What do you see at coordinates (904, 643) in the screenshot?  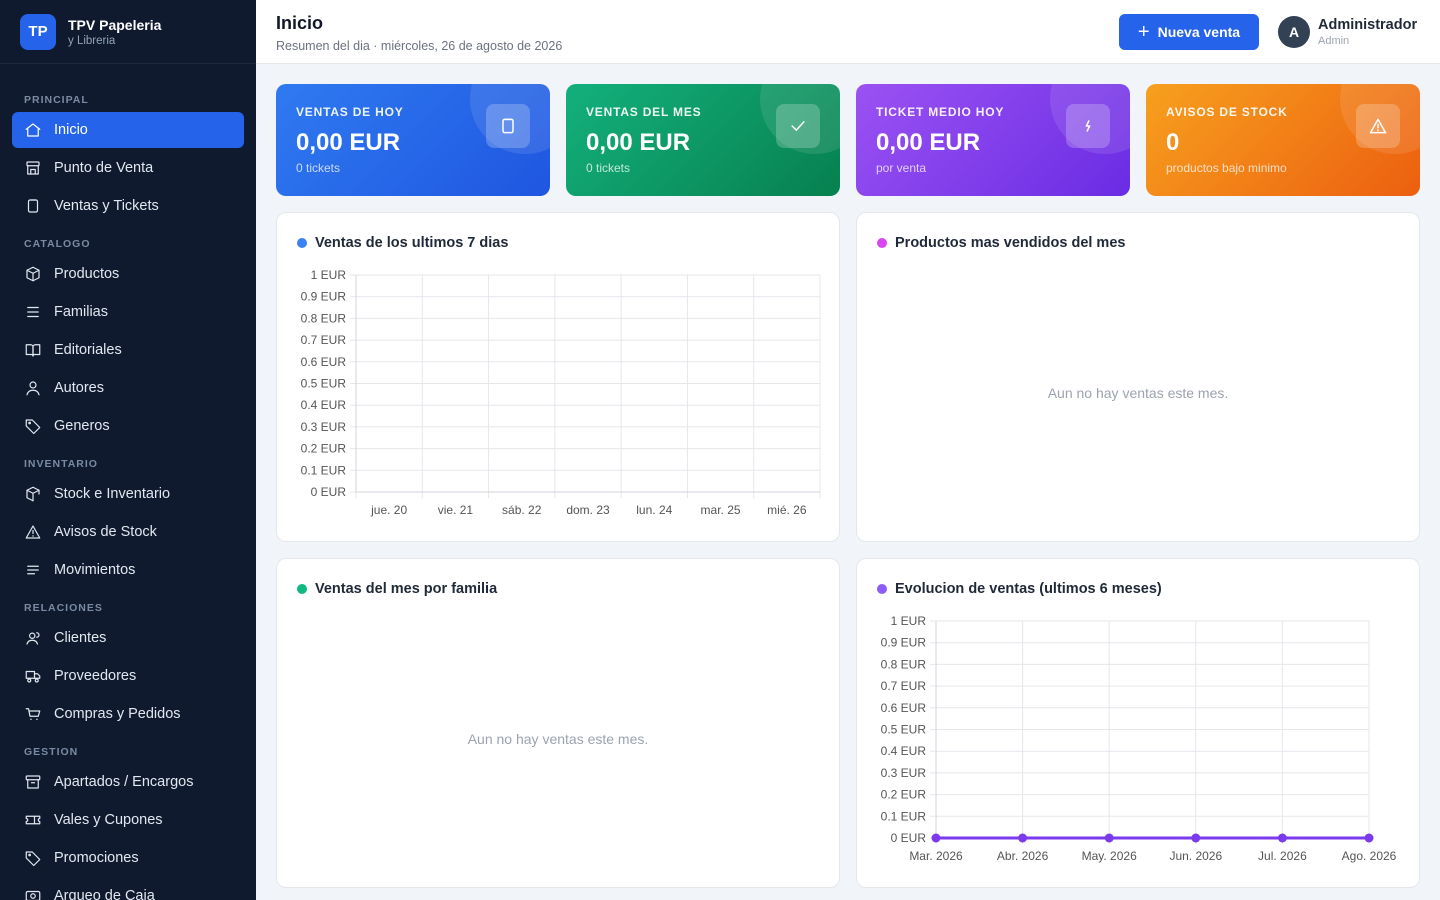 I see `y-tick-label: 0.9 EUR` at bounding box center [904, 643].